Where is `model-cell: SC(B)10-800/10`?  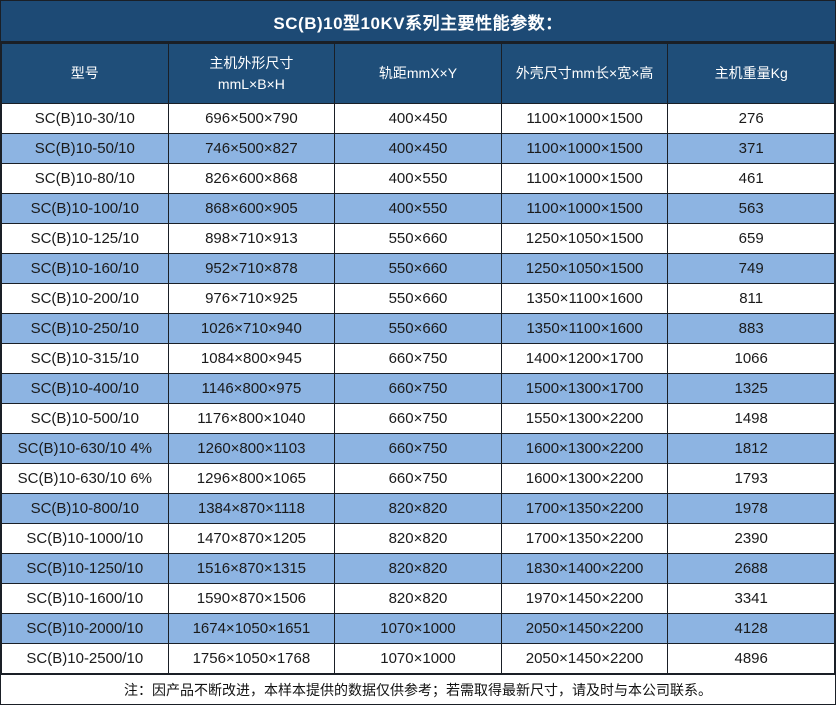 model-cell: SC(B)10-800/10 is located at coordinates (85, 508).